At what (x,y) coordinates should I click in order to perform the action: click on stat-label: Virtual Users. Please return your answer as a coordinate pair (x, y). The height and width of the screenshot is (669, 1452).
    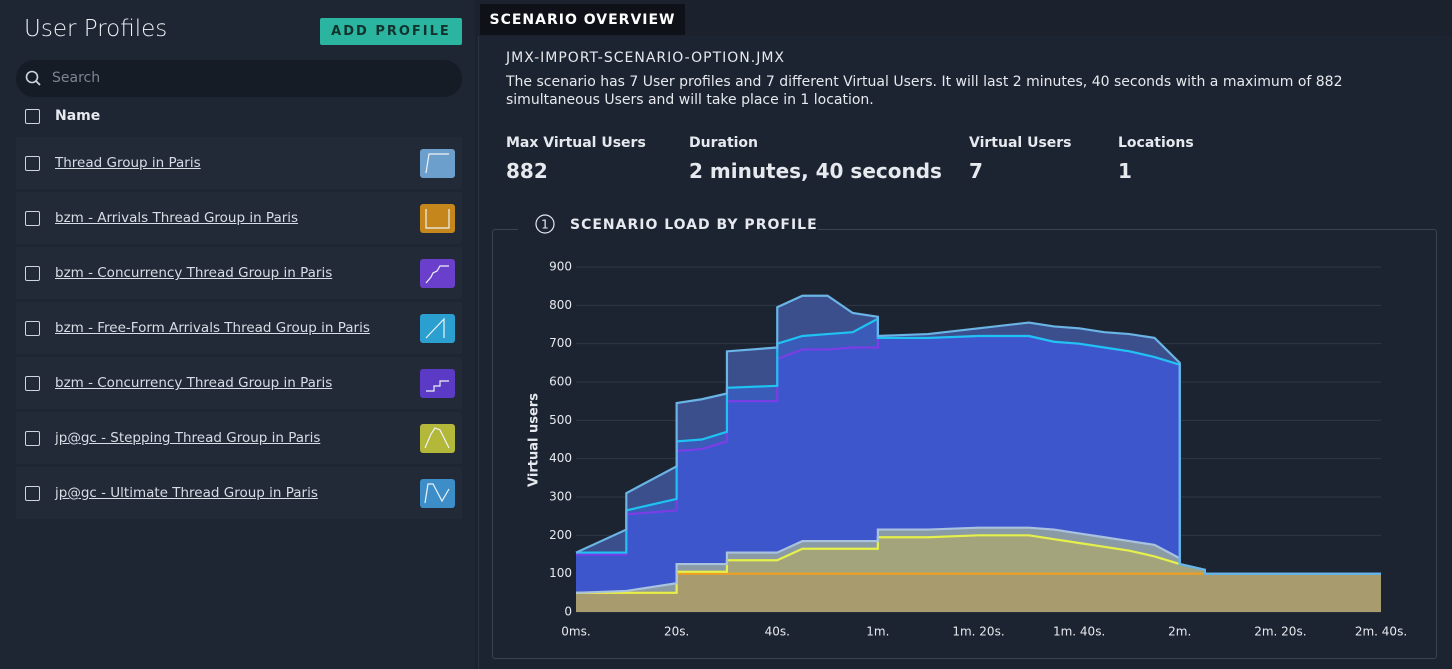
    Looking at the image, I should click on (1020, 143).